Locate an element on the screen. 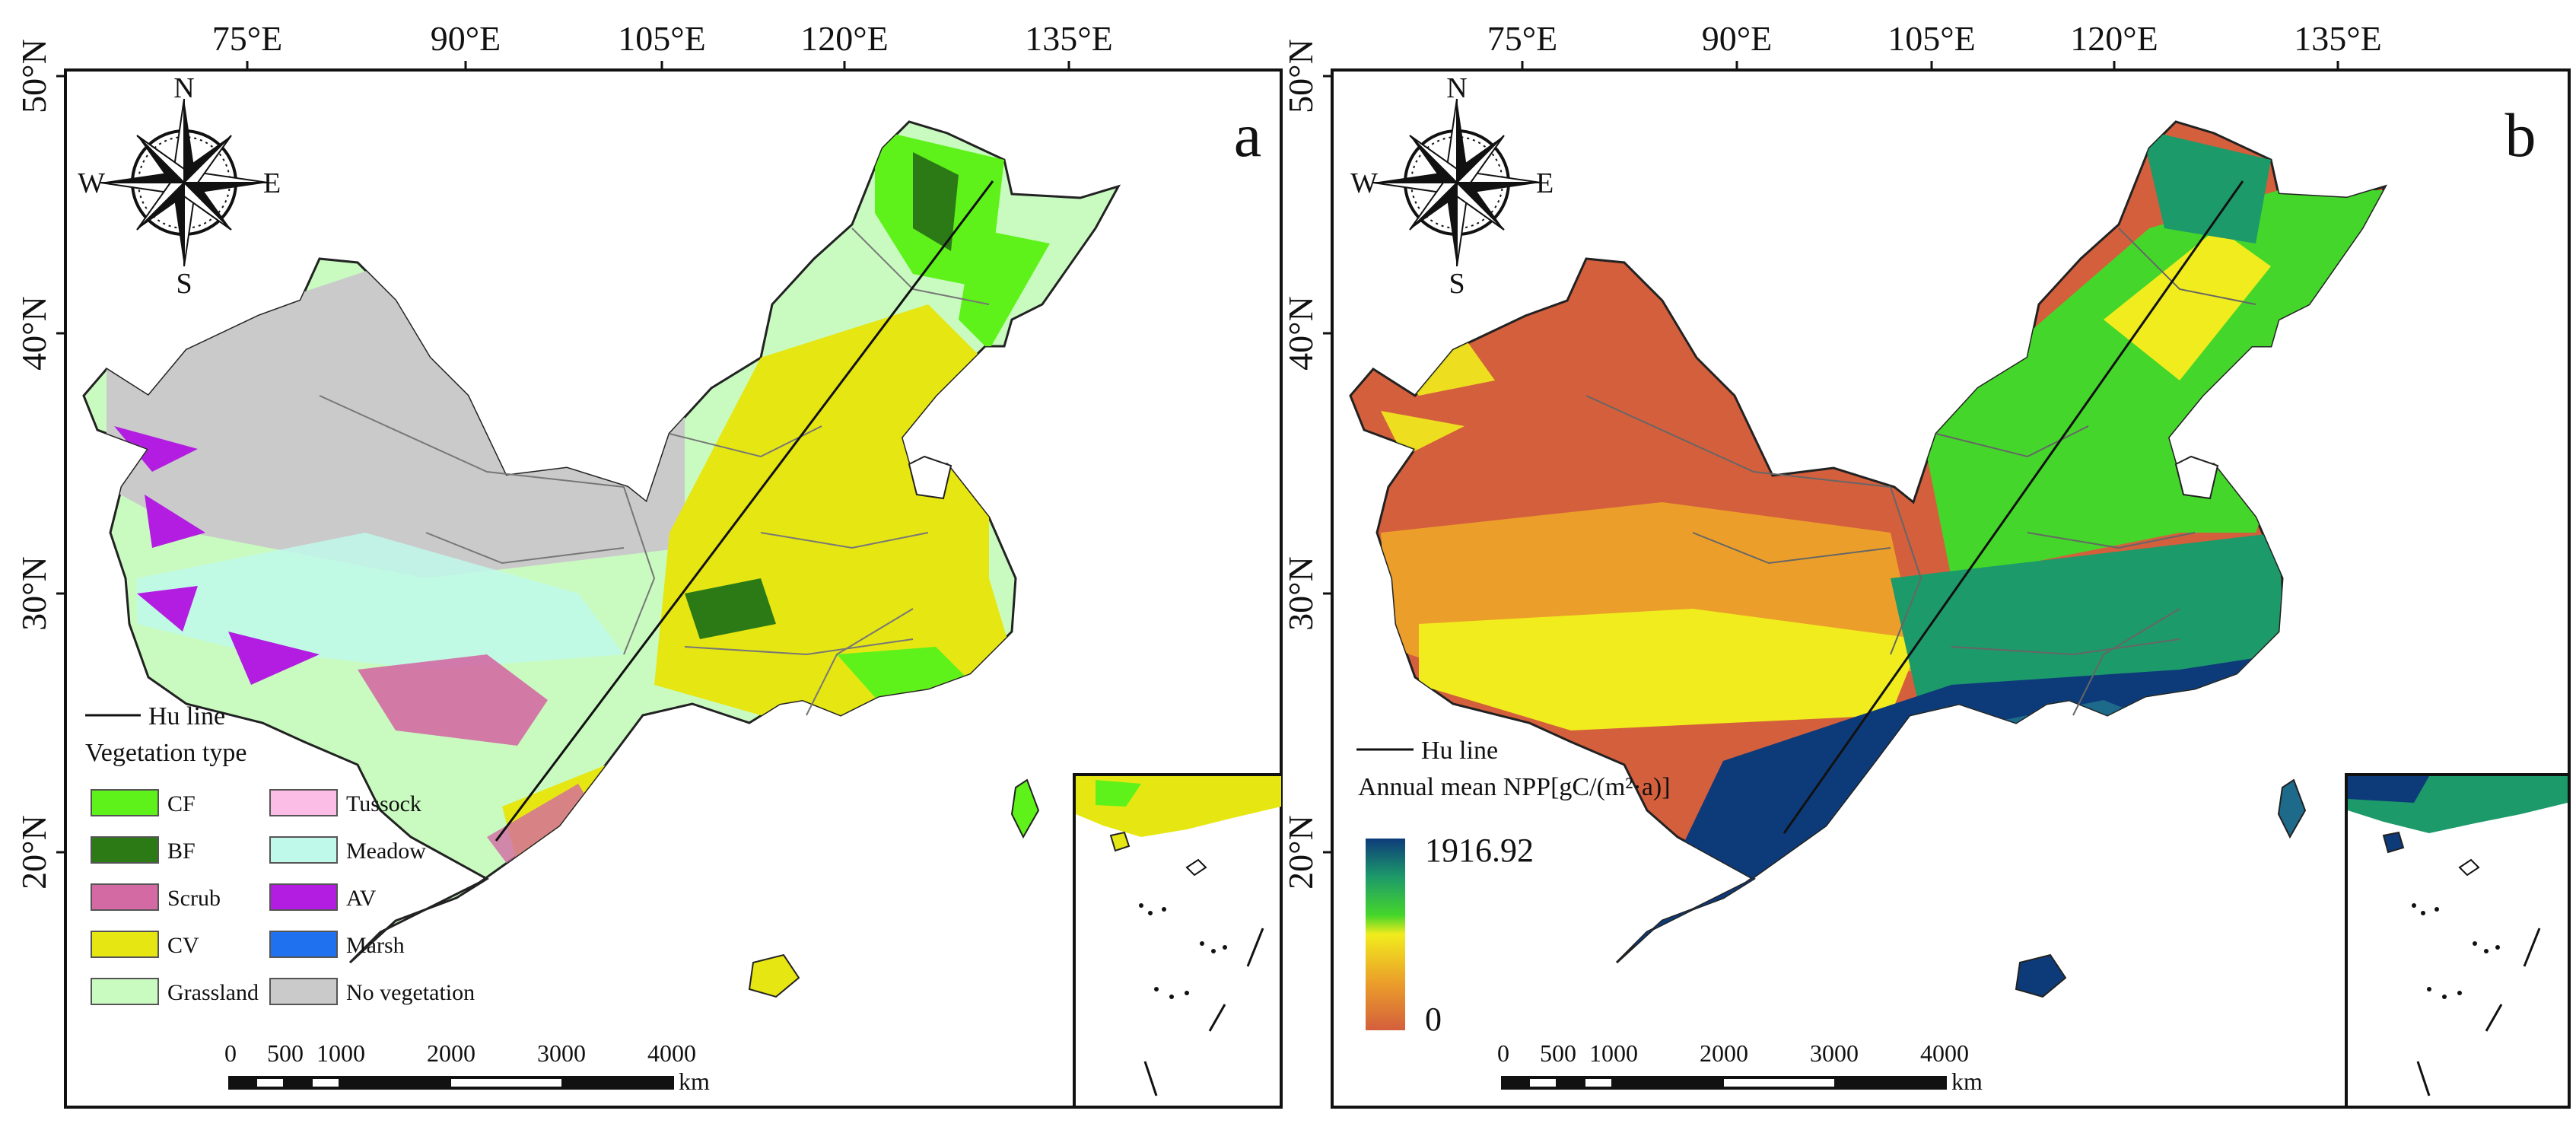  legend-label: CV is located at coordinates (183, 945).